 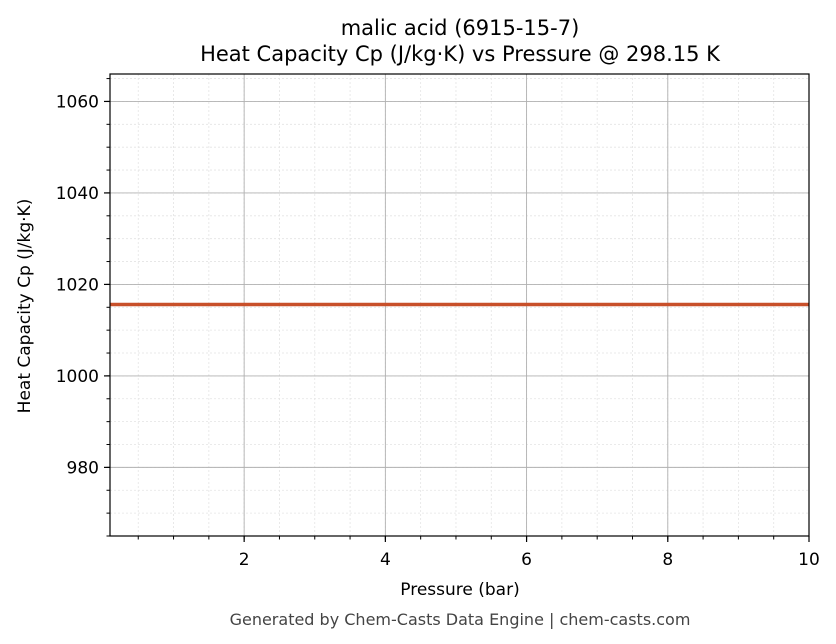 What do you see at coordinates (667, 560) in the screenshot?
I see `x-tick-label: 8` at bounding box center [667, 560].